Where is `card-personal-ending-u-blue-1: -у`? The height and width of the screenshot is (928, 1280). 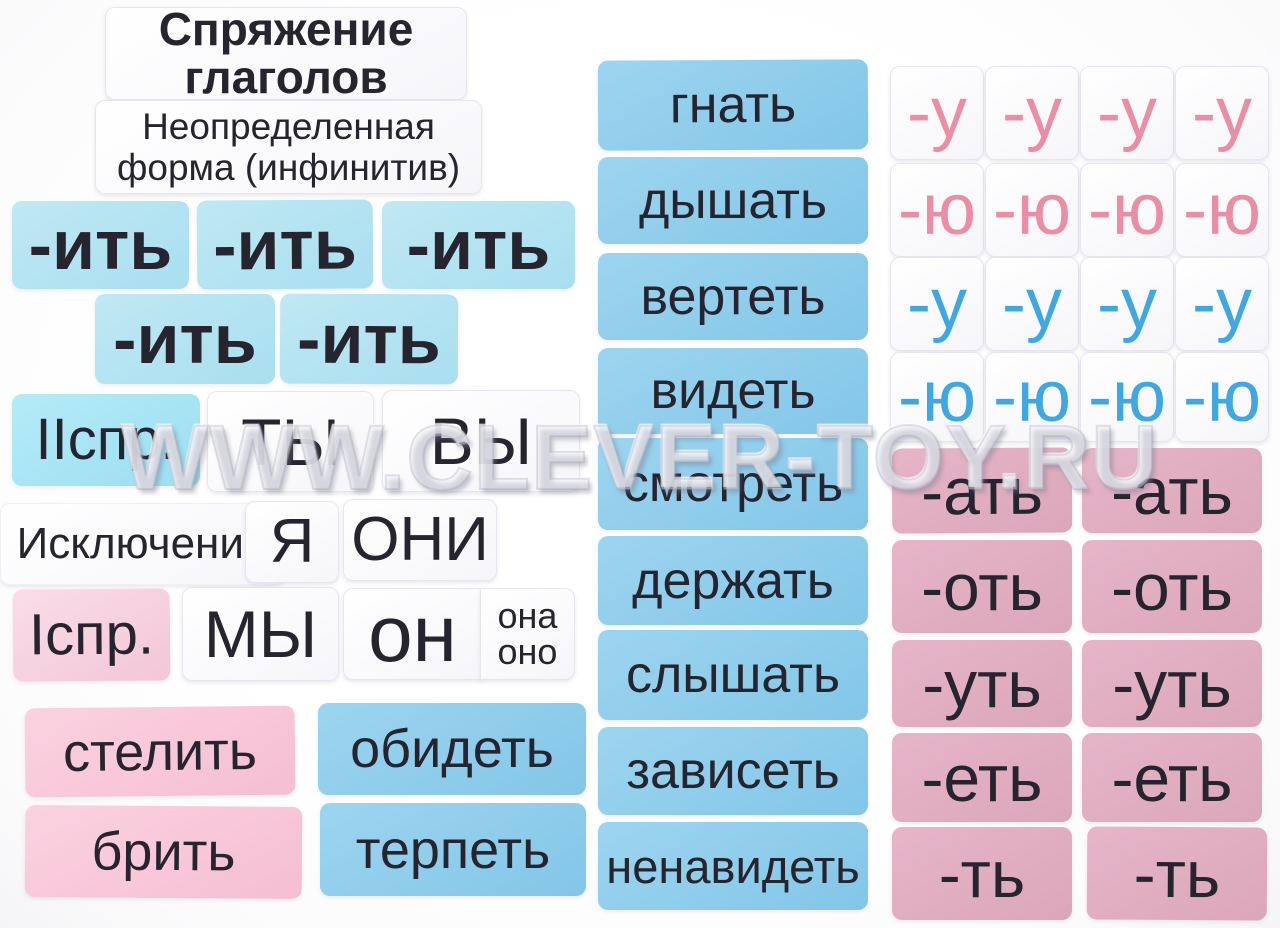 card-personal-ending-u-blue-1: -у is located at coordinates (937, 304).